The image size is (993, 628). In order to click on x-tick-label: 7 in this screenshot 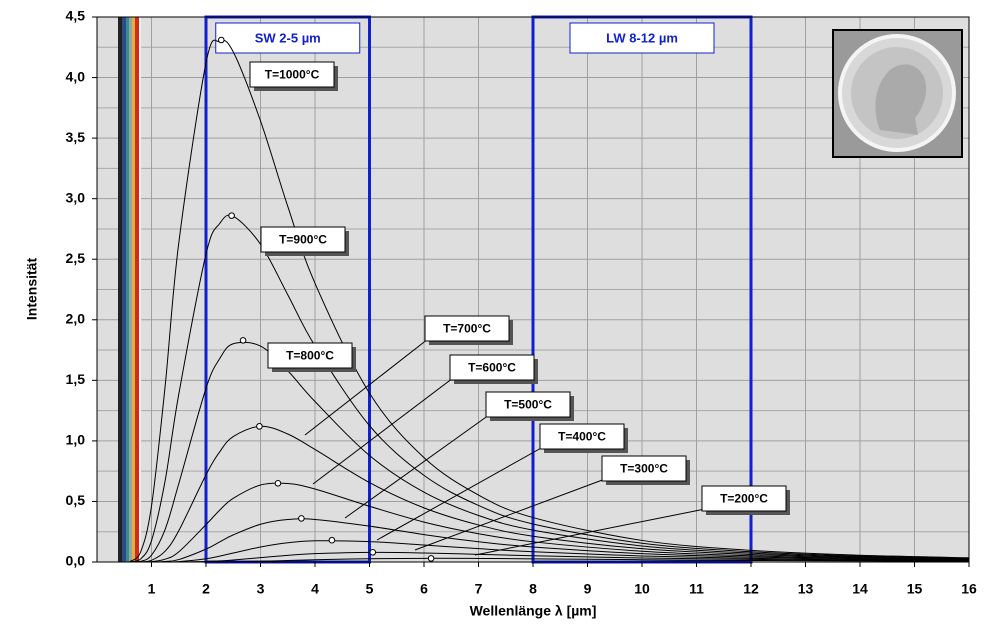, I will do `click(479, 589)`.